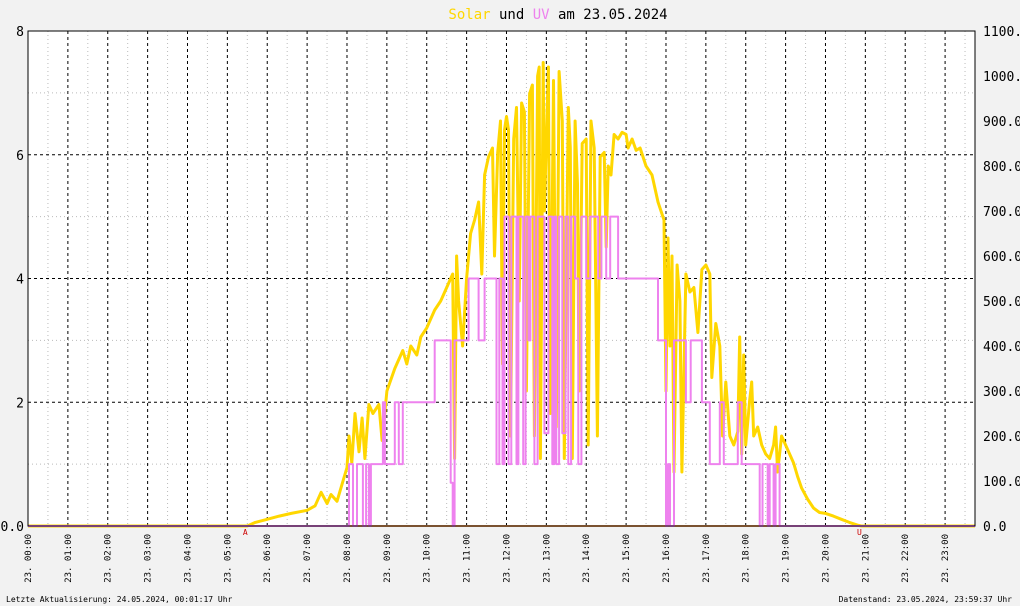 This screenshot has height=606, width=1020. Describe the element at coordinates (627, 558) in the screenshot. I see `x-tick-label: 23. 15:00` at that location.